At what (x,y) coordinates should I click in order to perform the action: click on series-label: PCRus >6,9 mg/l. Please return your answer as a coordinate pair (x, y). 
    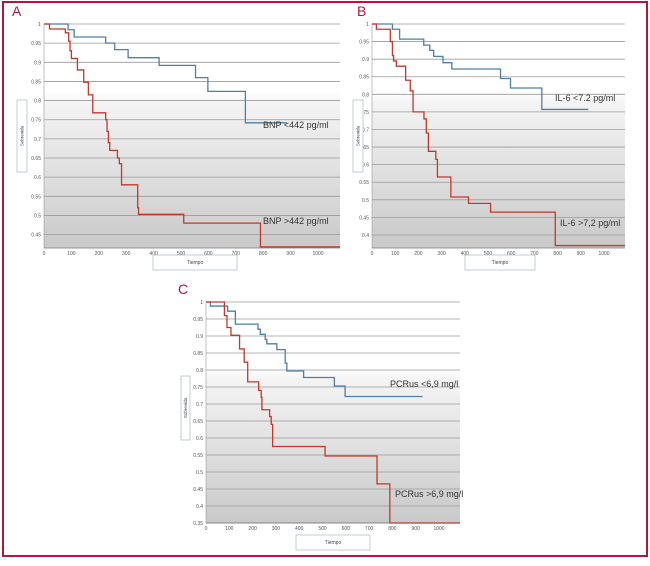
    Looking at the image, I should click on (429, 494).